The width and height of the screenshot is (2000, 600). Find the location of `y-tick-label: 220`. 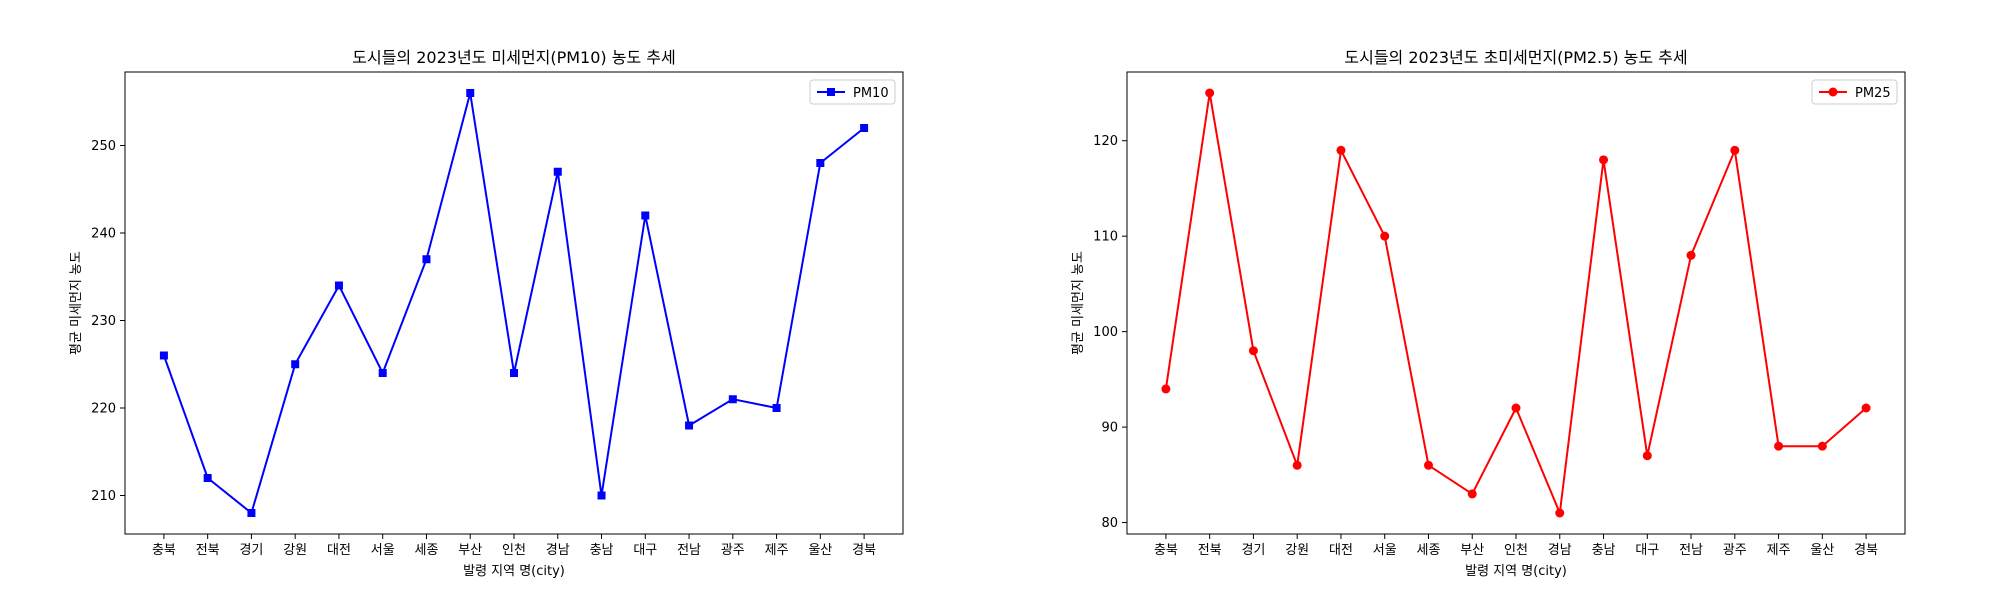

y-tick-label: 220 is located at coordinates (103, 409).